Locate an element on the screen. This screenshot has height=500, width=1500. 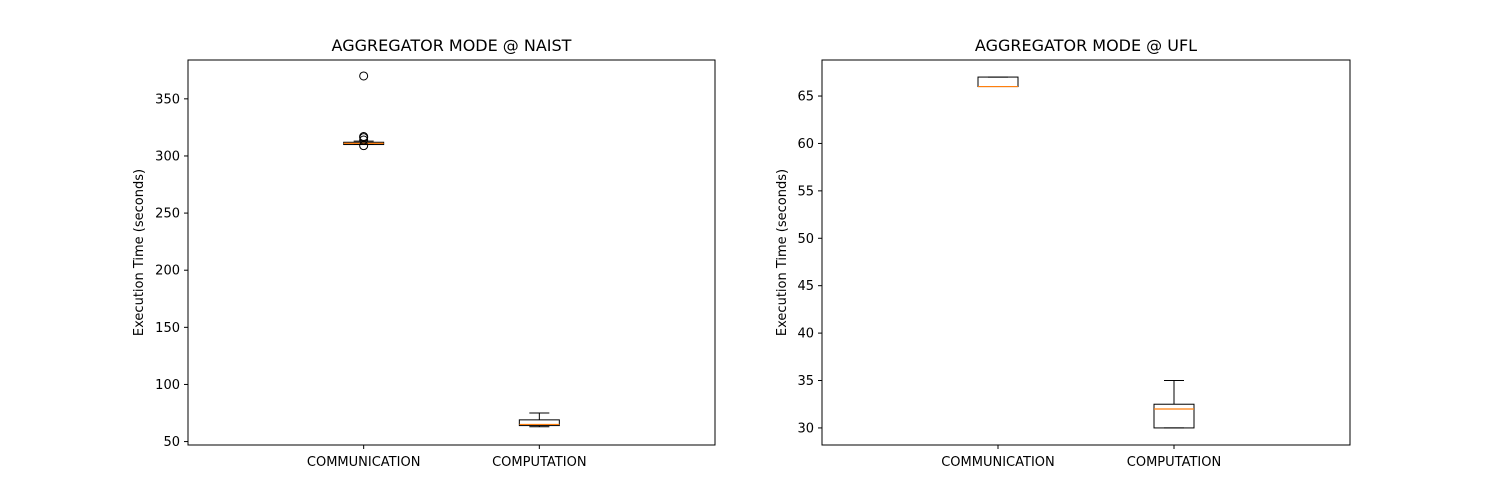
y-ticks-ufl: 30 35 40 45 50 55 60 65 is located at coordinates (809, 263).